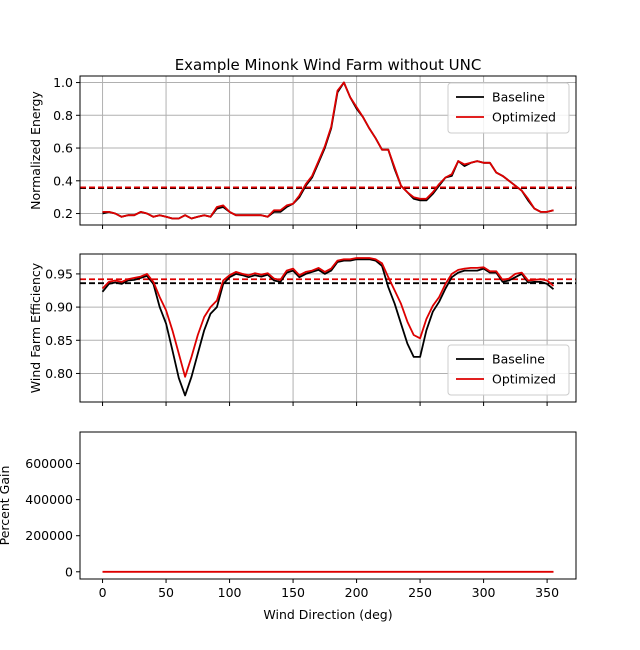 Image resolution: width=640 pixels, height=650 pixels. What do you see at coordinates (63, 115) in the screenshot?
I see `y-tick-label: 0.8` at bounding box center [63, 115].